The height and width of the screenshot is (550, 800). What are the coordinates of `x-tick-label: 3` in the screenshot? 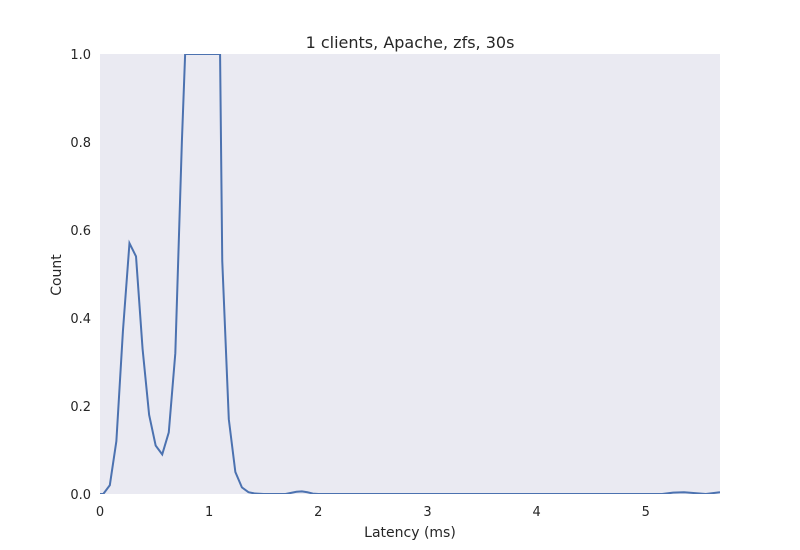 It's located at (427, 512).